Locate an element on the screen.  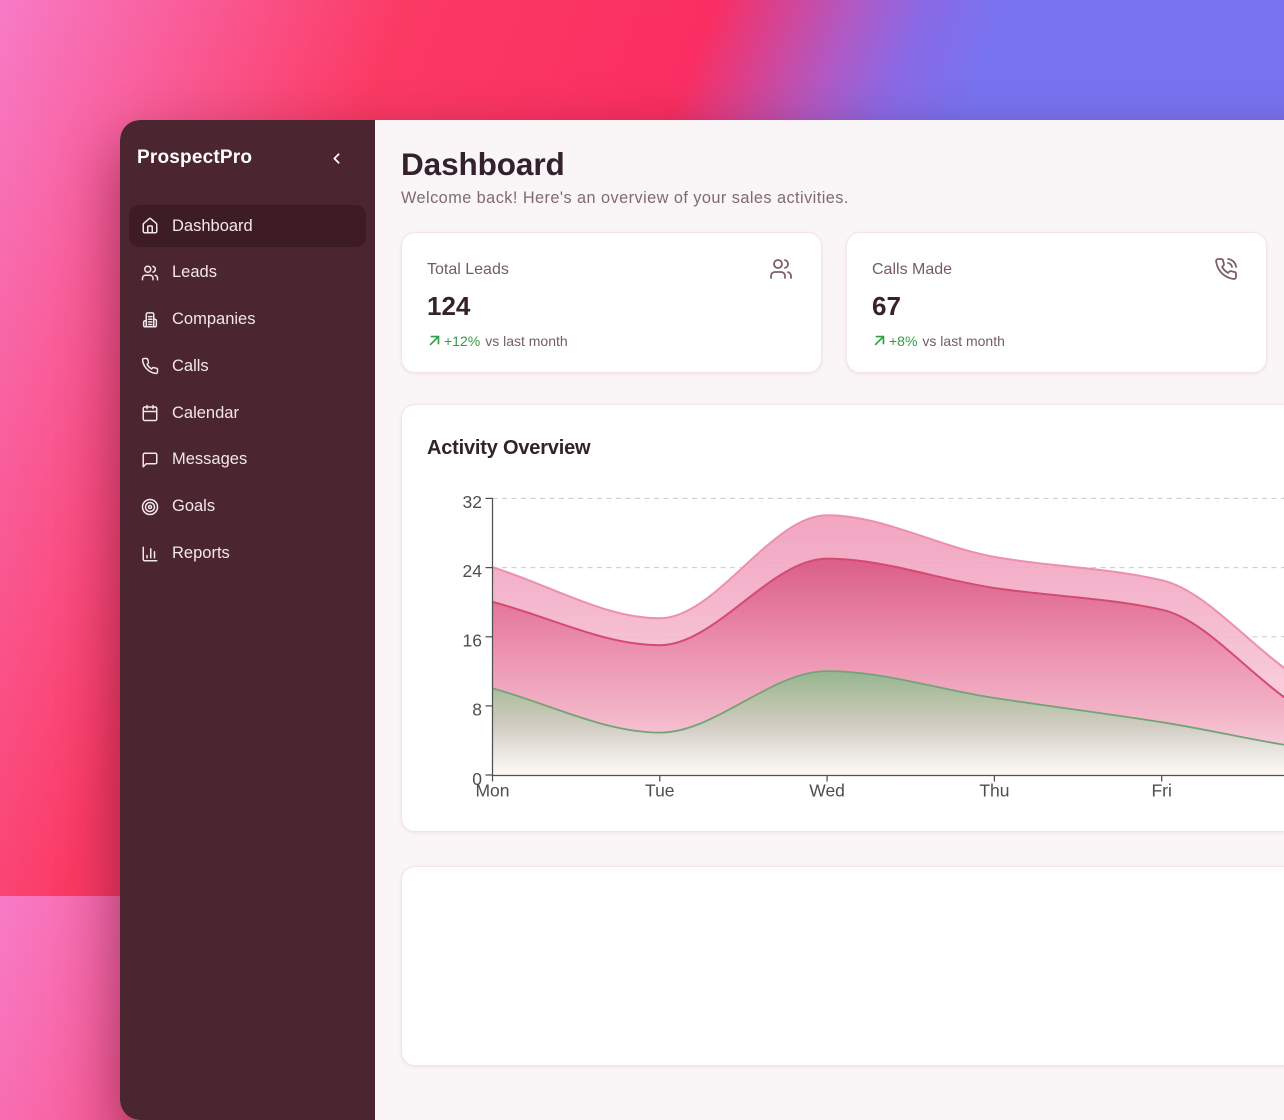
svg-text: 16 is located at coordinates (472, 640).